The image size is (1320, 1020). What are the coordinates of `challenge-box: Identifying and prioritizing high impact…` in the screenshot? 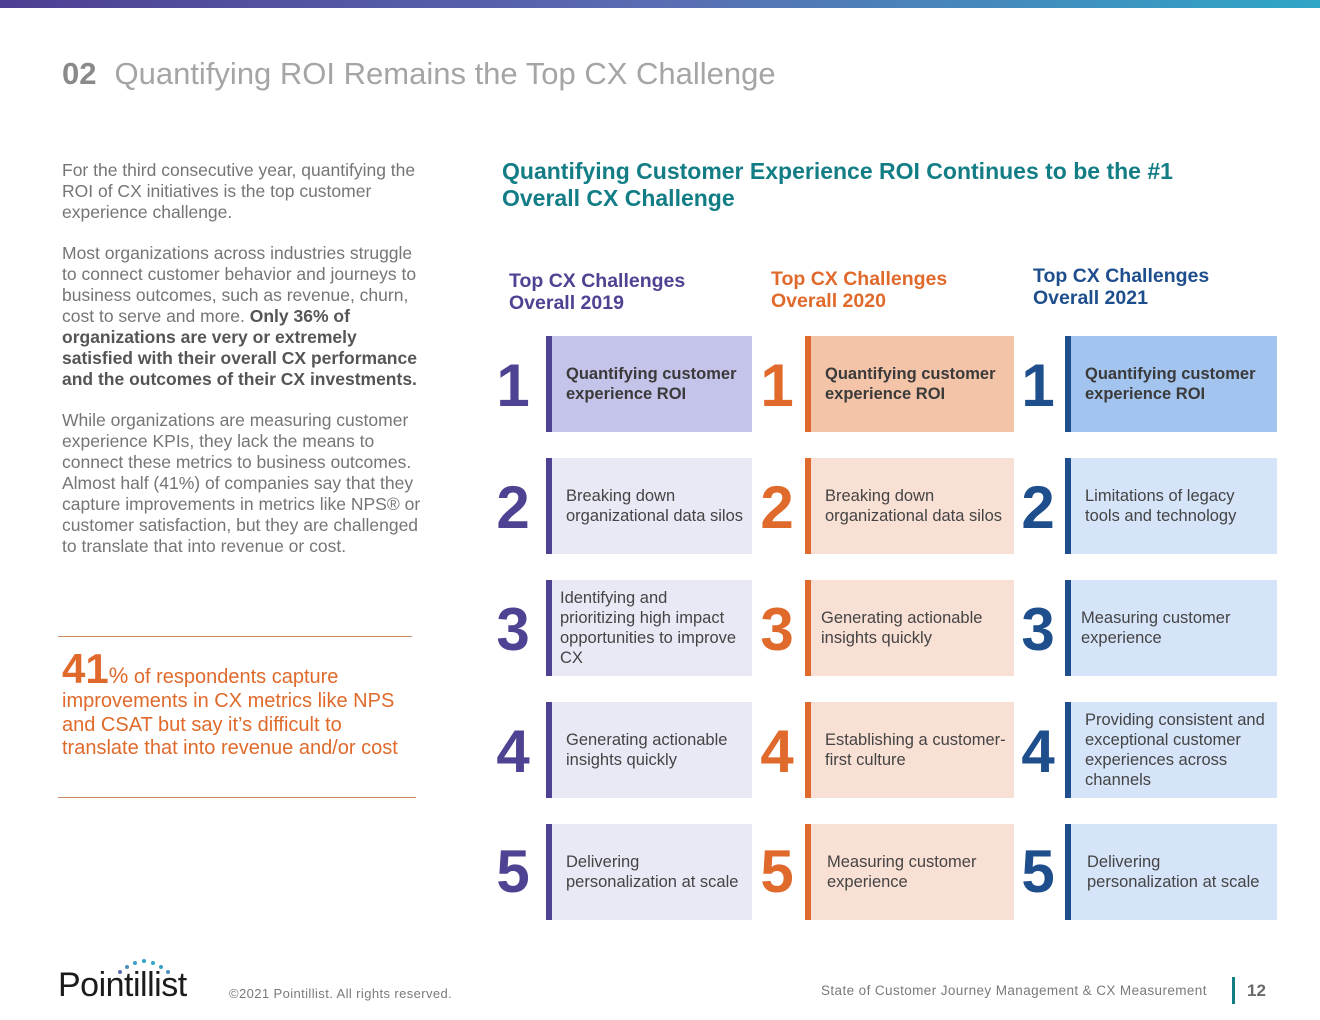 It's located at (649, 628).